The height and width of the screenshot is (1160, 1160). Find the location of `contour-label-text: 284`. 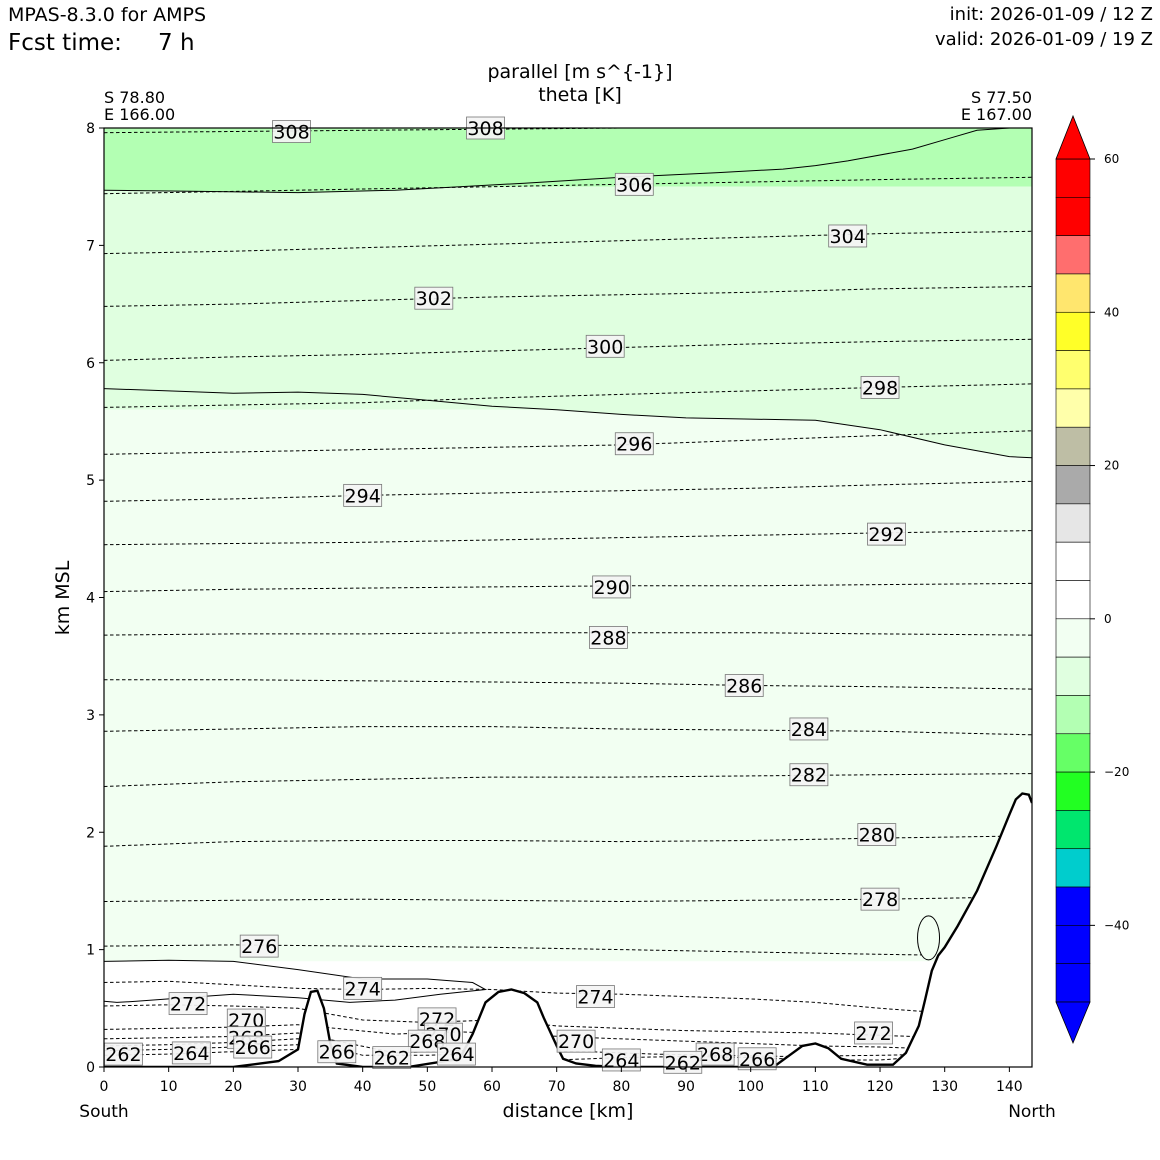

contour-label-text: 284 is located at coordinates (809, 730).